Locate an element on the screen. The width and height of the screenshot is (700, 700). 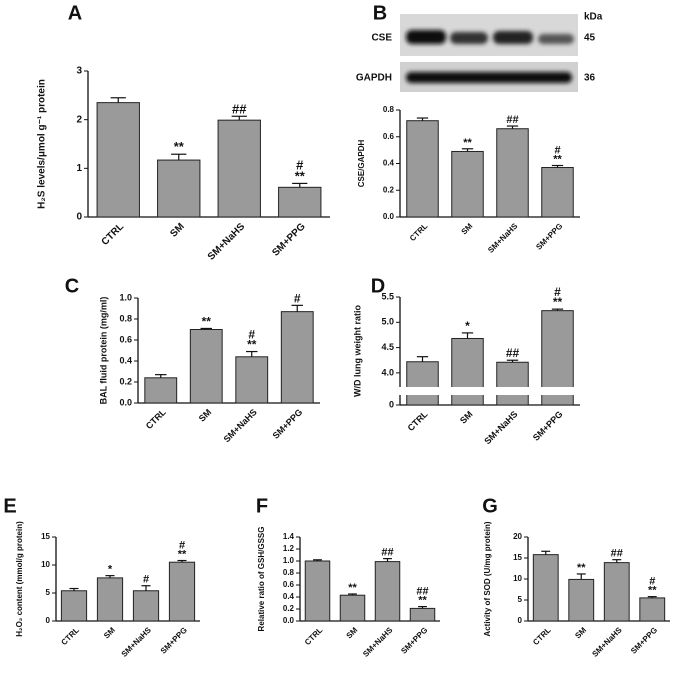
y-axis-label: H₂S levels/μmol g⁻¹ protein is located at coordinates (42, 144).